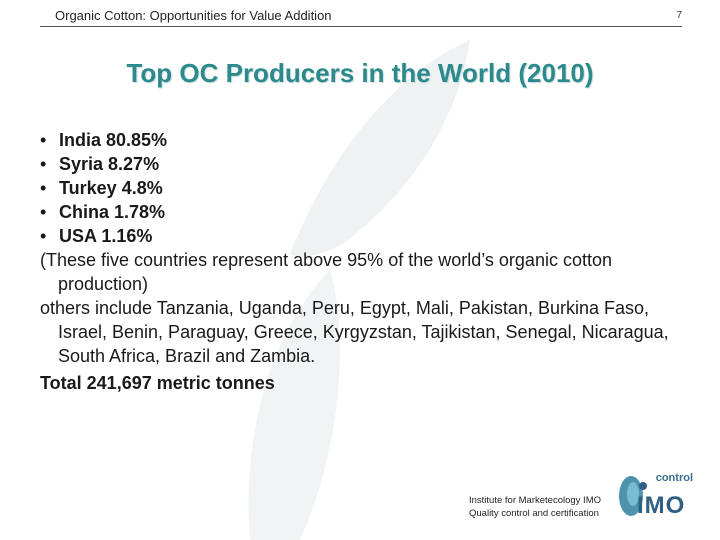 The width and height of the screenshot is (720, 540). What do you see at coordinates (360, 236) in the screenshot?
I see `list-item: USA 1.16%` at bounding box center [360, 236].